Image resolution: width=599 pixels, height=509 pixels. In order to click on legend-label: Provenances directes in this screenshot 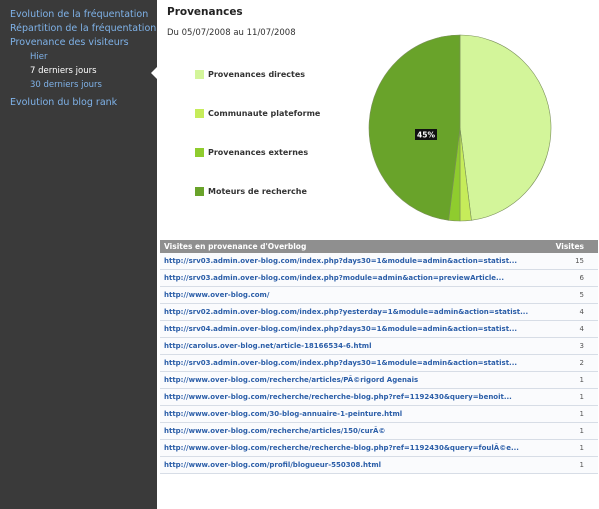, I will do `click(257, 74)`.